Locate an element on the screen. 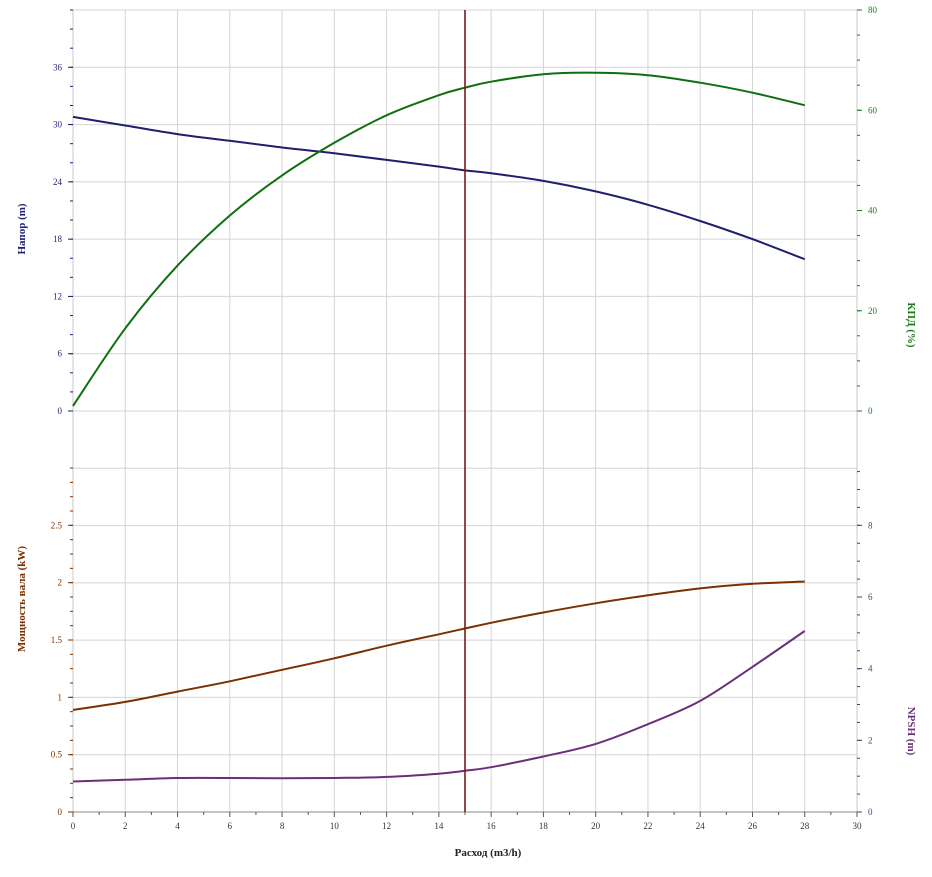  x-tick-label: 2 is located at coordinates (125, 826).